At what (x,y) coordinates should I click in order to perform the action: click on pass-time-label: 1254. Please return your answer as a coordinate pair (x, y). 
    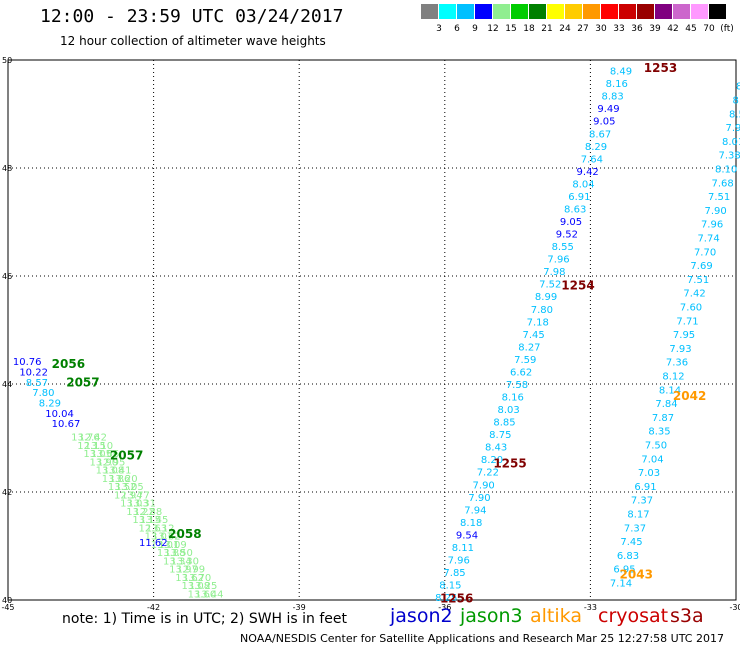
    Looking at the image, I should click on (577, 286).